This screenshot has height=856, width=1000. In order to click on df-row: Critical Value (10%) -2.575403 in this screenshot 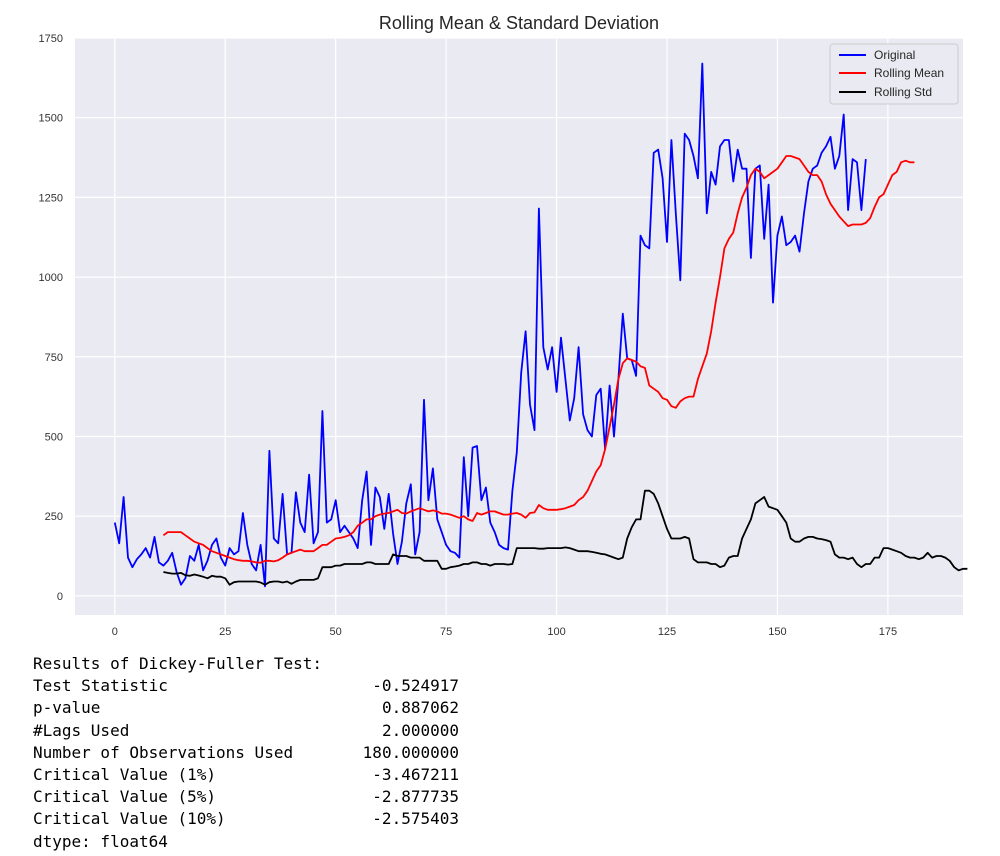, I will do `click(246, 819)`.